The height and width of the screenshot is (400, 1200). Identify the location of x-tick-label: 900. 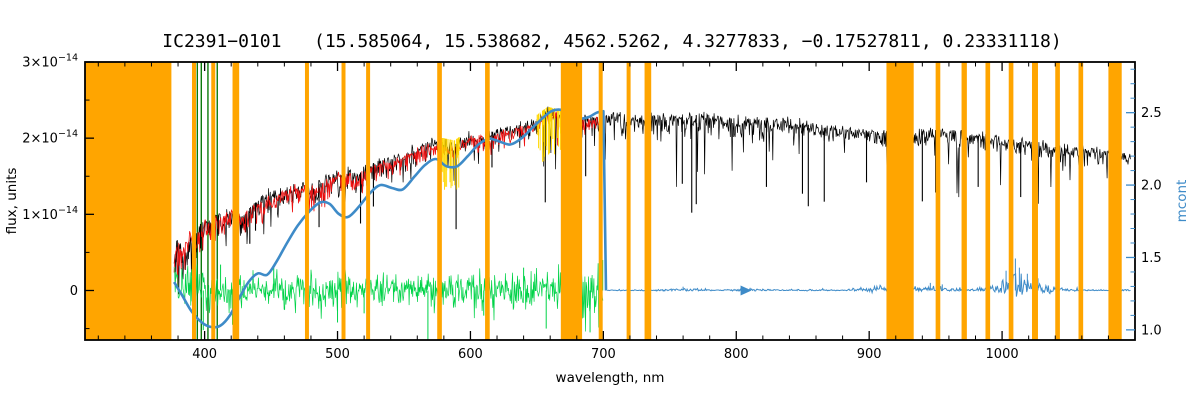
(869, 354).